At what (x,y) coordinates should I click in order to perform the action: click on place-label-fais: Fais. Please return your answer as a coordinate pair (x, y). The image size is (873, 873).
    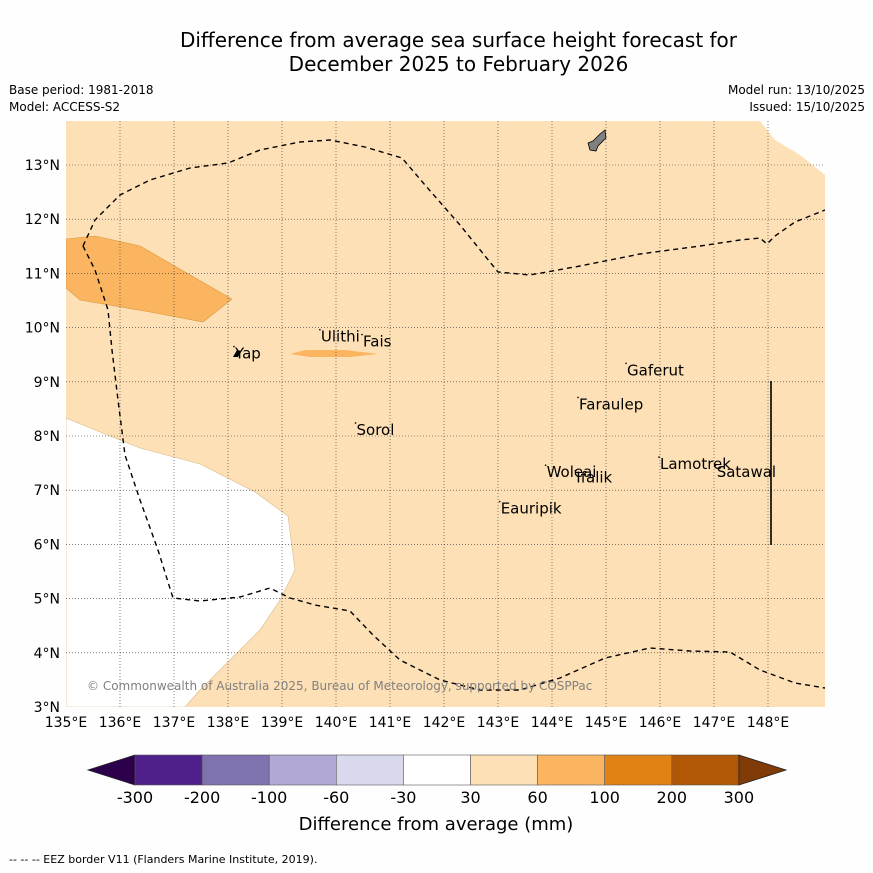
    Looking at the image, I should click on (377, 342).